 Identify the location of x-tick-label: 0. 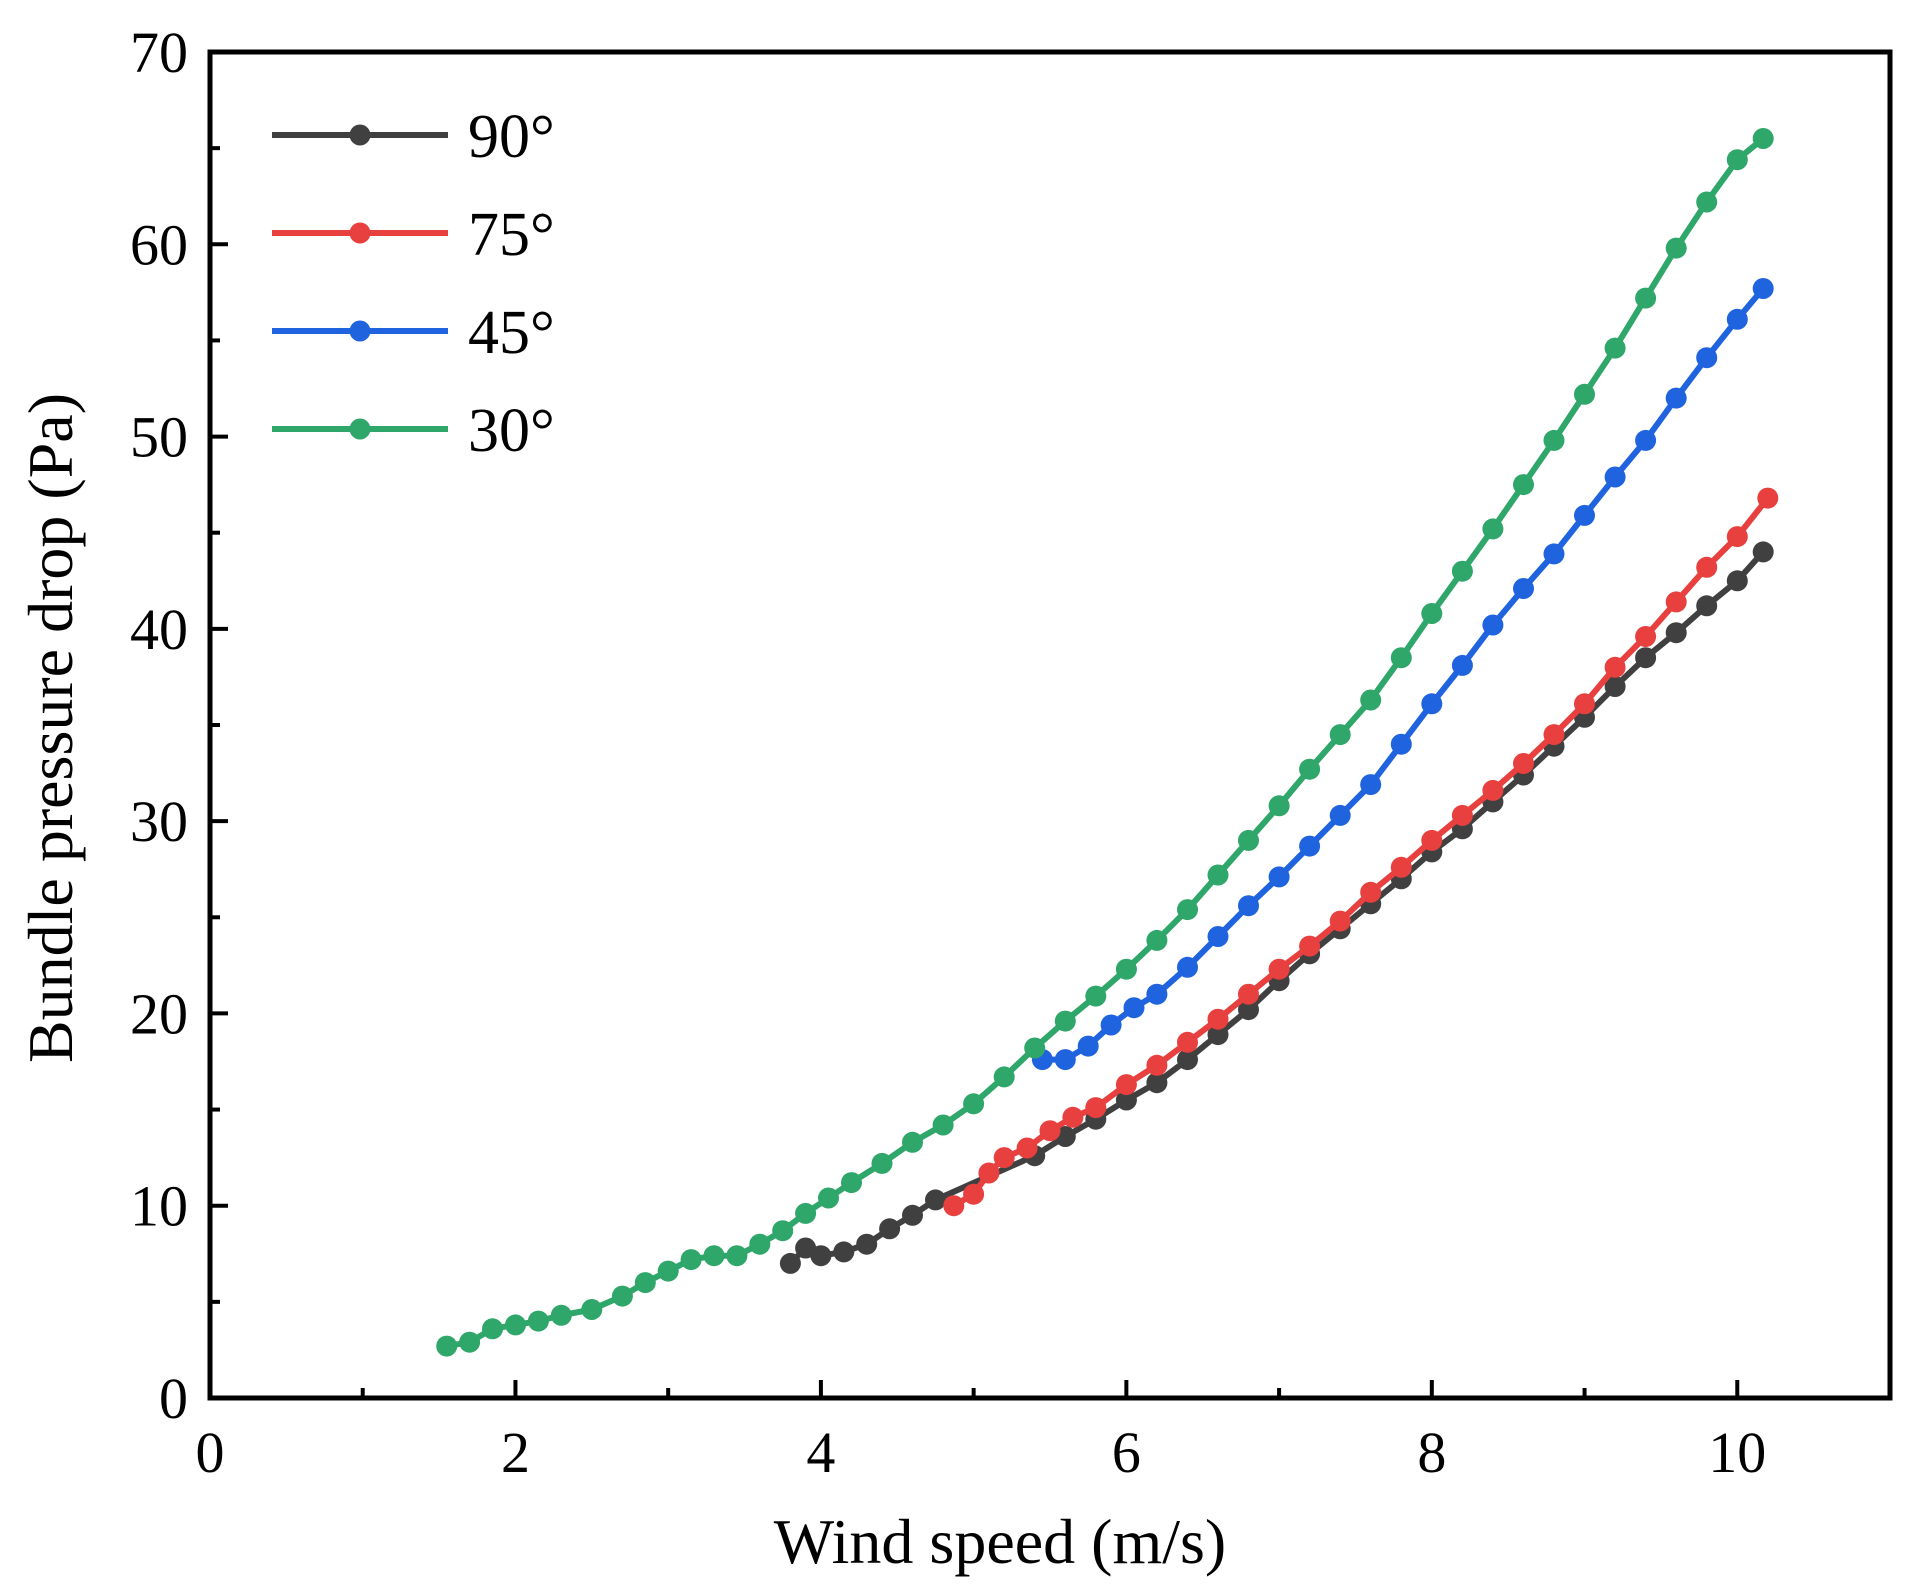
(210, 1452).